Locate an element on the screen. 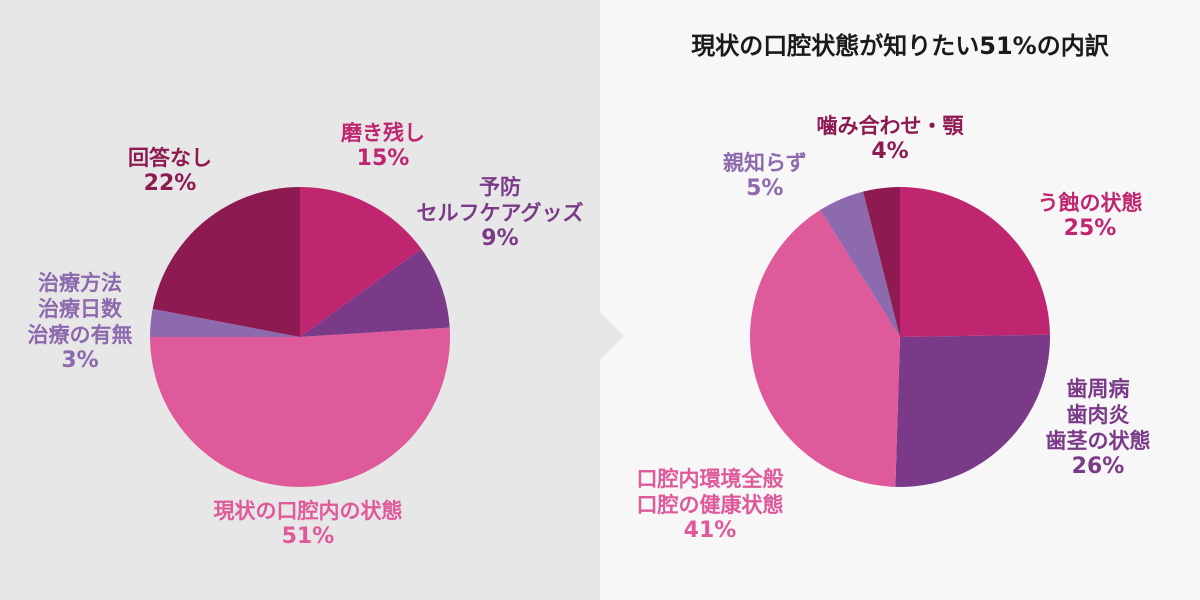 This screenshot has height=600, width=1200. right-pie-label-4: 噛み合わせ・顎 4% is located at coordinates (890, 139).